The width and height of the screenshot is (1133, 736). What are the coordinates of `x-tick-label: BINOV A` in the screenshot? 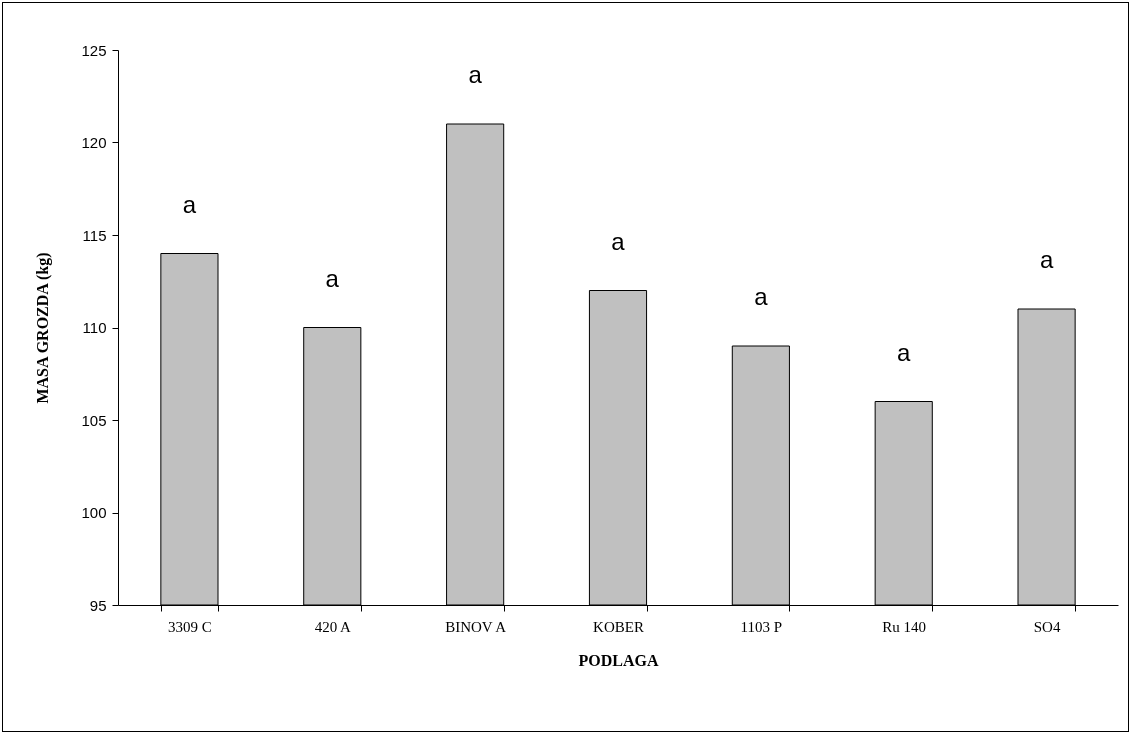 It's located at (476, 626).